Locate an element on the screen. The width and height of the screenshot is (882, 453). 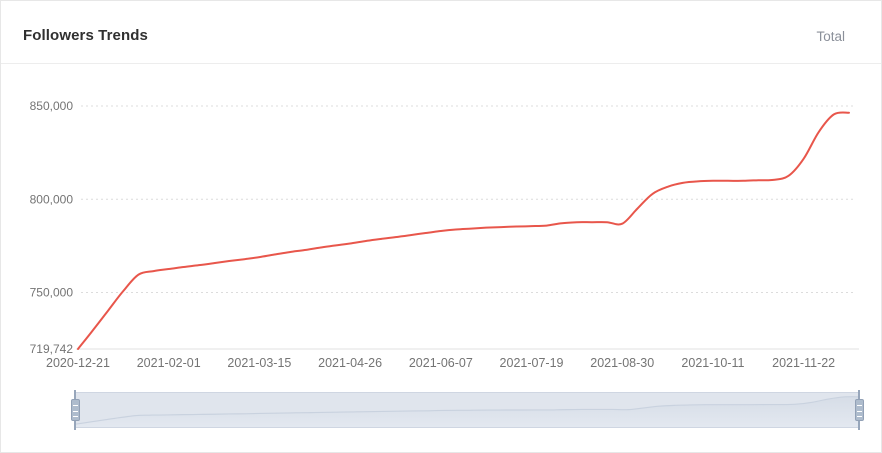
y-tick-label: 750,000 is located at coordinates (52, 293).